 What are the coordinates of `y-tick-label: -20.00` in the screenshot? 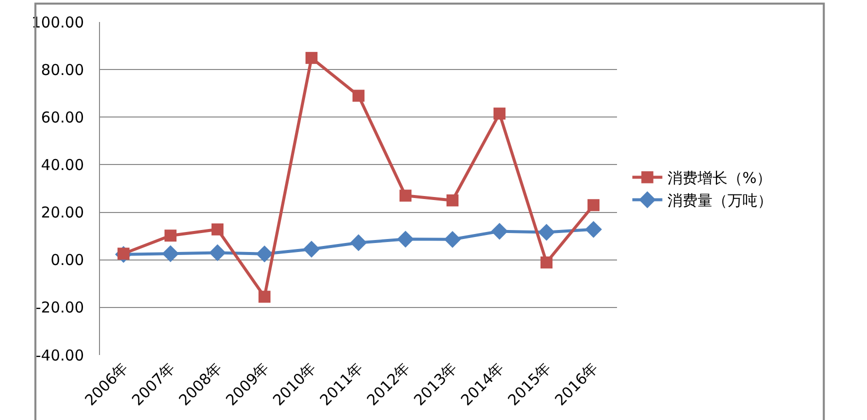 It's located at (60, 307).